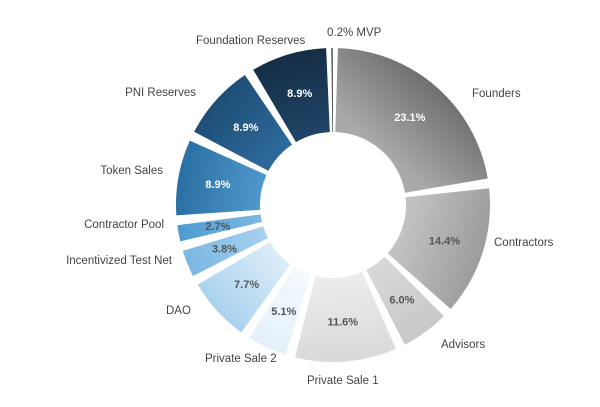 Image resolution: width=600 pixels, height=407 pixels. What do you see at coordinates (246, 285) in the screenshot?
I see `slice-value-label: 7.7%` at bounding box center [246, 285].